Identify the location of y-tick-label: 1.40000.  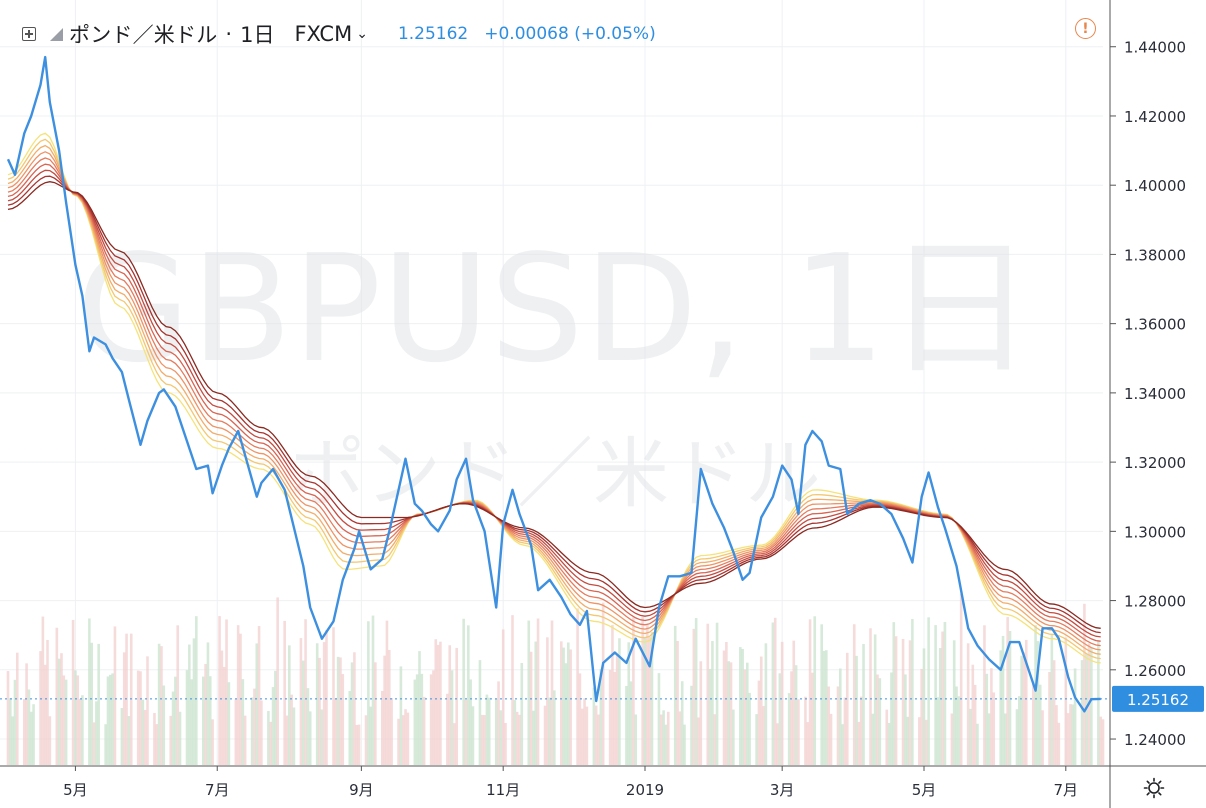
(1155, 186).